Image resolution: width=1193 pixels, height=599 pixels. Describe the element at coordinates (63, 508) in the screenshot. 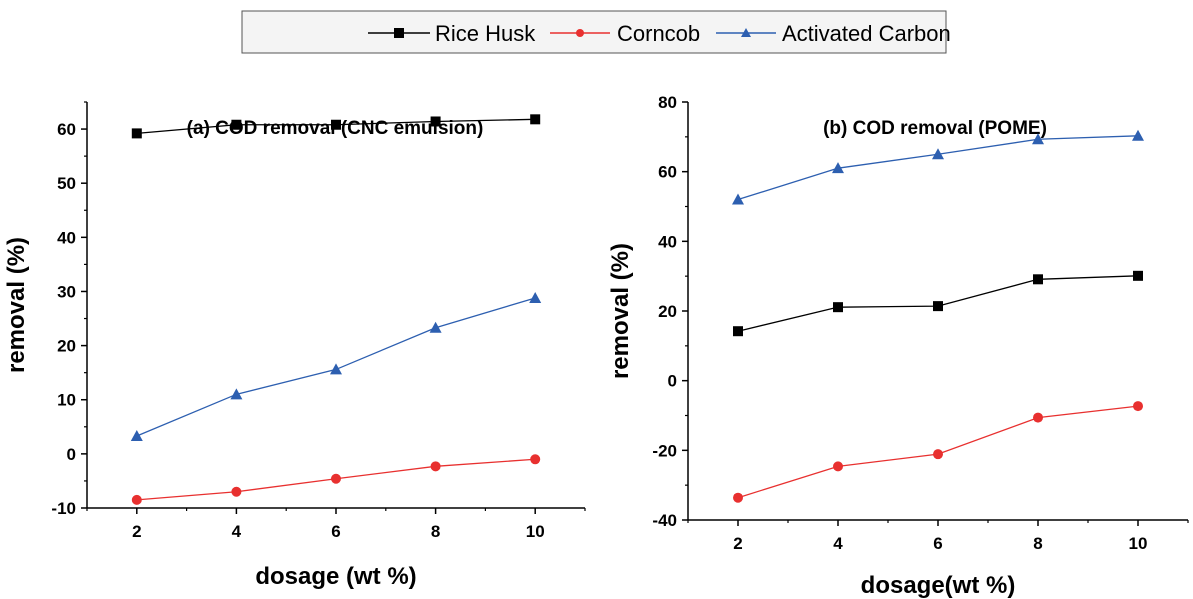

I see `panel-a-y-tick-label: -10` at that location.